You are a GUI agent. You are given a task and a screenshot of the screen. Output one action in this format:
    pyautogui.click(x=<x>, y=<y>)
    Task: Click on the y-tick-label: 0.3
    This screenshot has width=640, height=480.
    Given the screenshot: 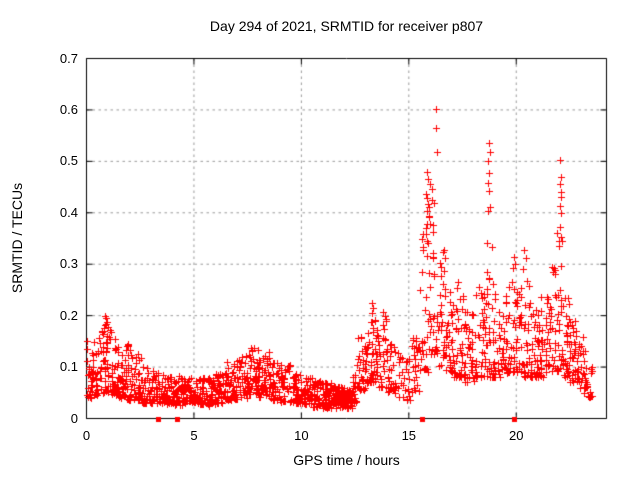 What is the action you would take?
    pyautogui.click(x=68, y=264)
    